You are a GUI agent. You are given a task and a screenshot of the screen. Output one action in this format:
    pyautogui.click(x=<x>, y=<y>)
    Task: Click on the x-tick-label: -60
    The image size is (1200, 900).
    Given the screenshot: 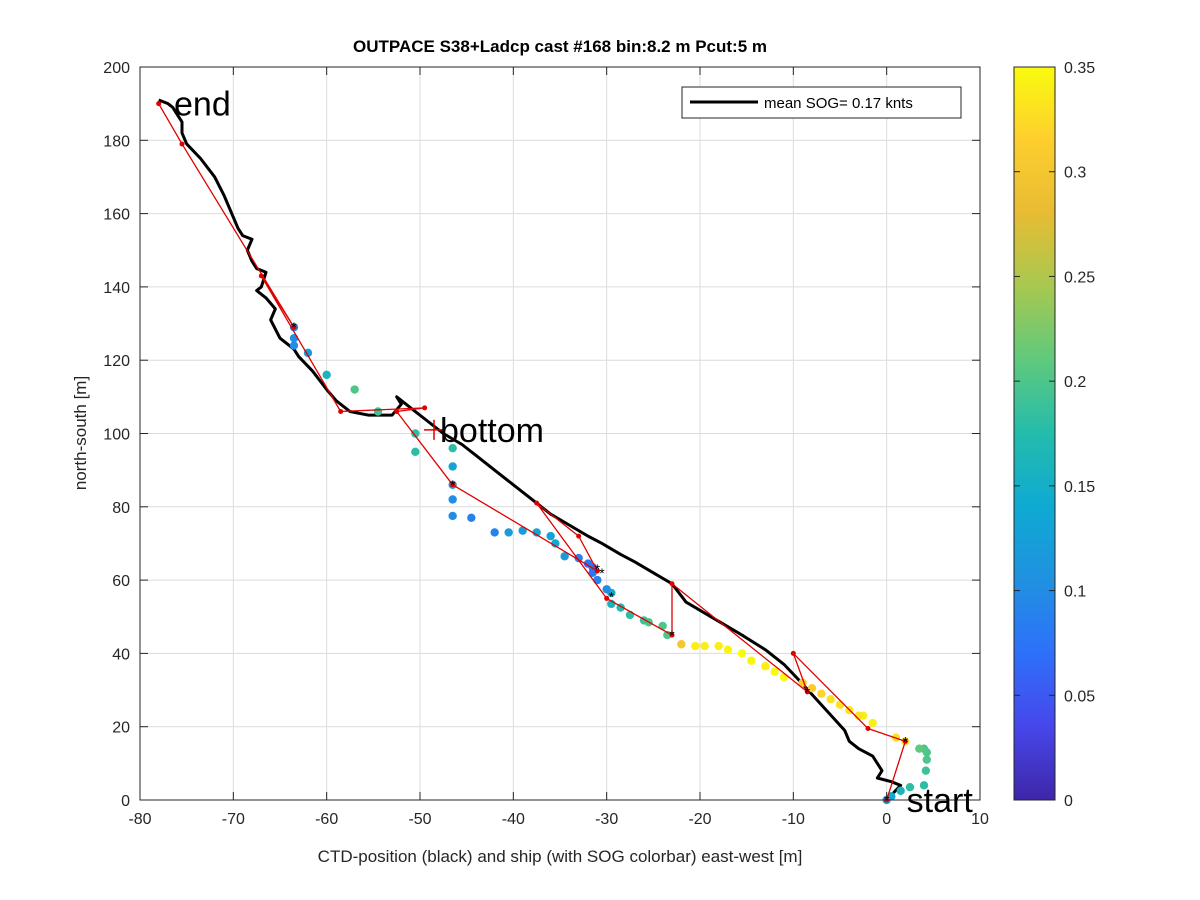 What is the action you would take?
    pyautogui.click(x=326, y=819)
    